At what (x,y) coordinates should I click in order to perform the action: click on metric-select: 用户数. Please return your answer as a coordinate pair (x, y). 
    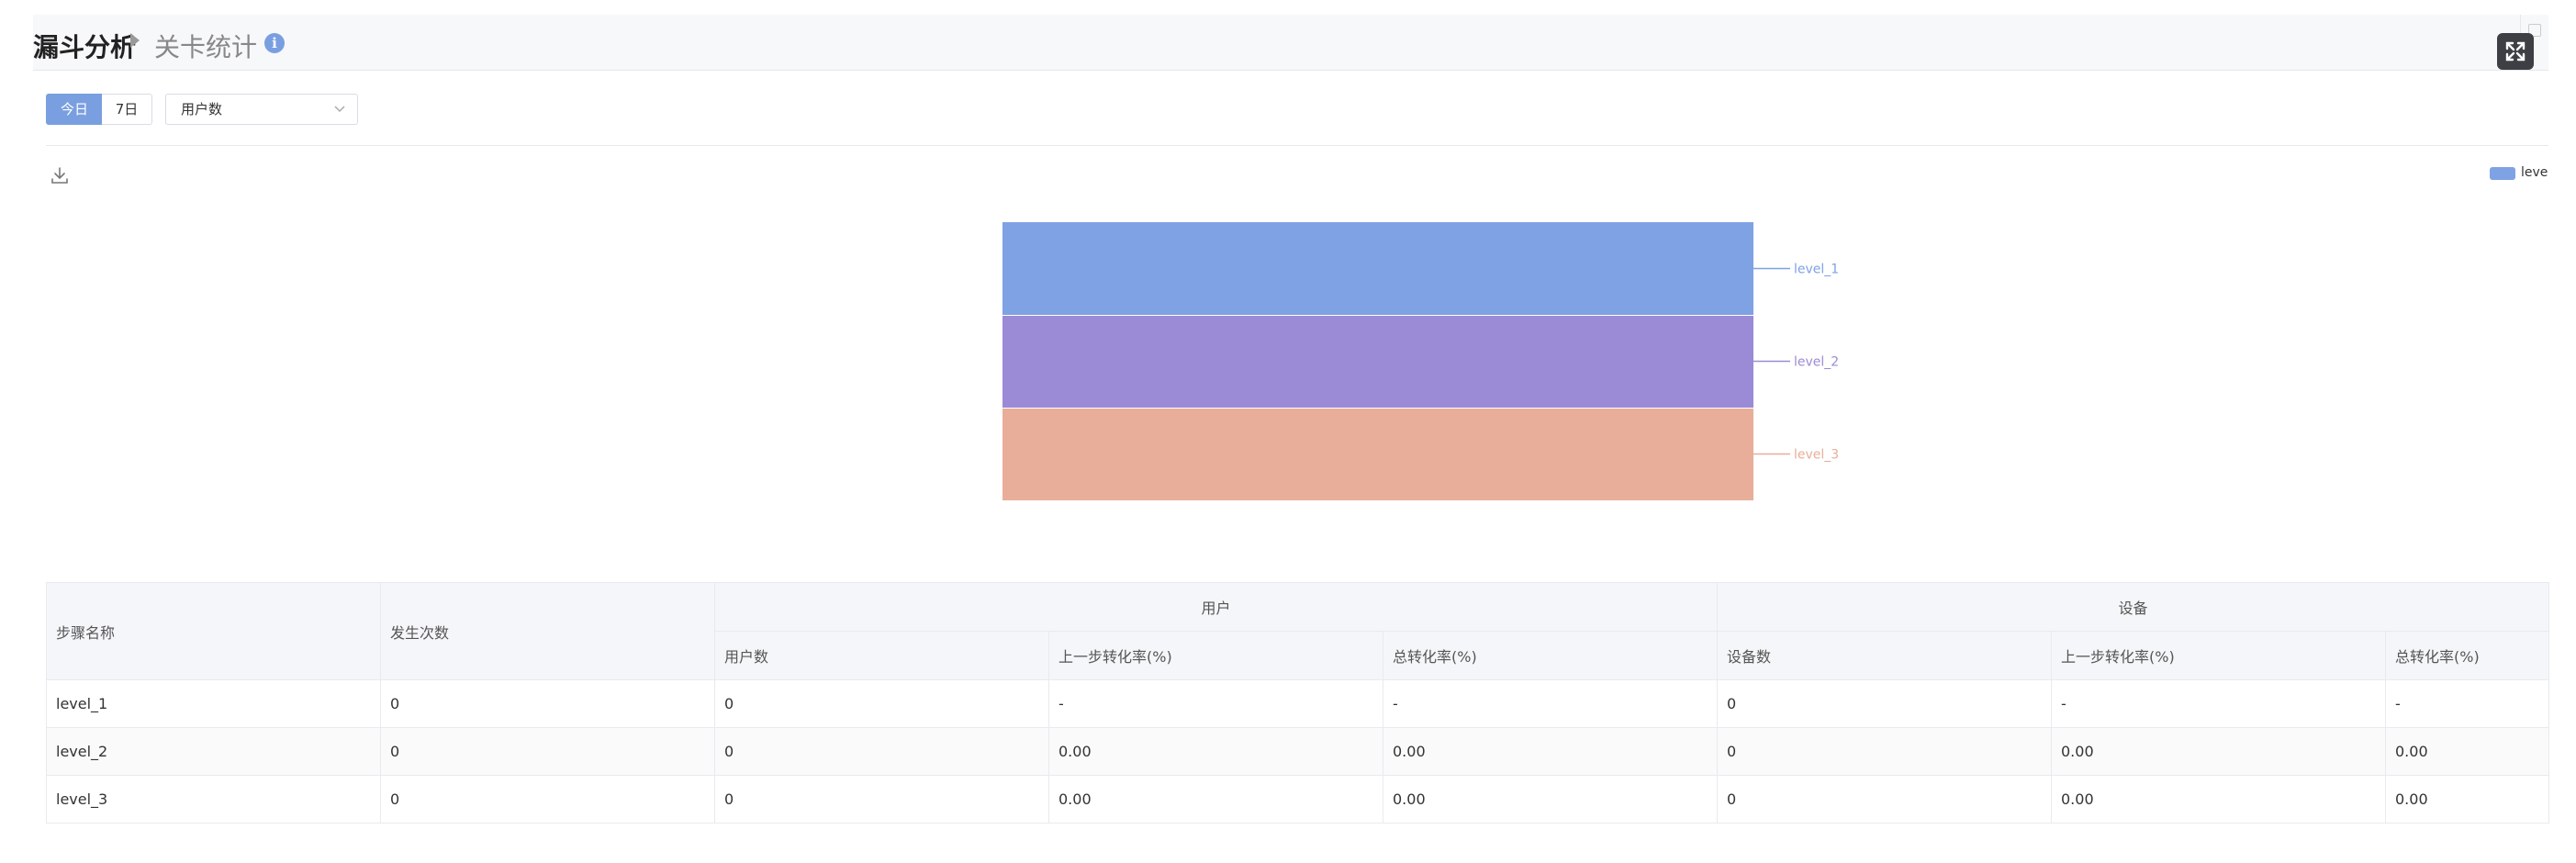
    Looking at the image, I should click on (261, 109).